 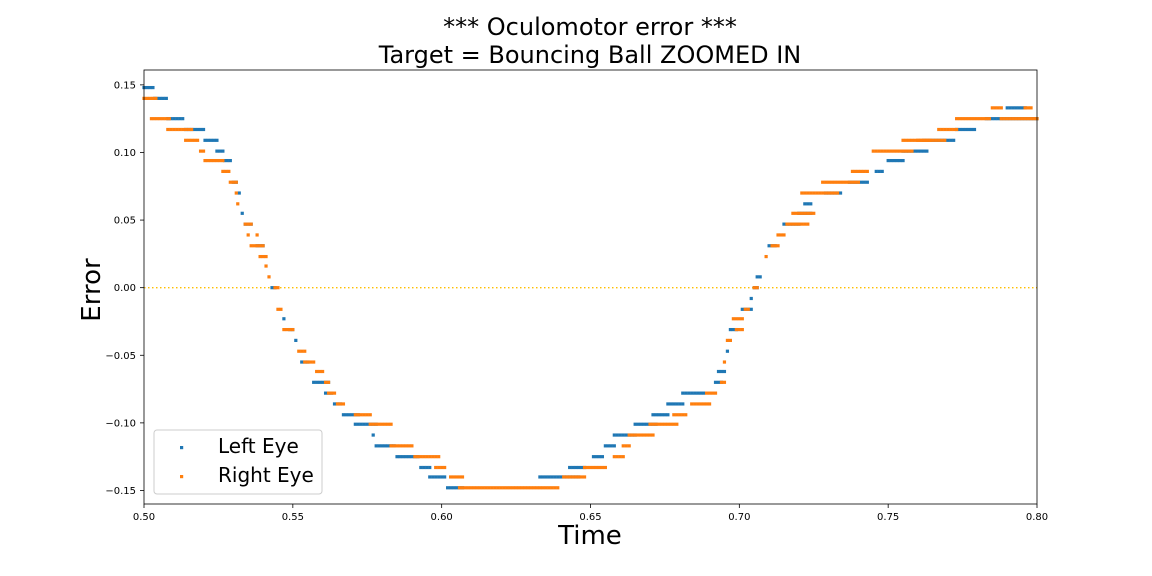 What do you see at coordinates (590, 513) in the screenshot?
I see `x-axis: 0.50 0.55 0.60 0.65 0.70 0.75 0.80` at bounding box center [590, 513].